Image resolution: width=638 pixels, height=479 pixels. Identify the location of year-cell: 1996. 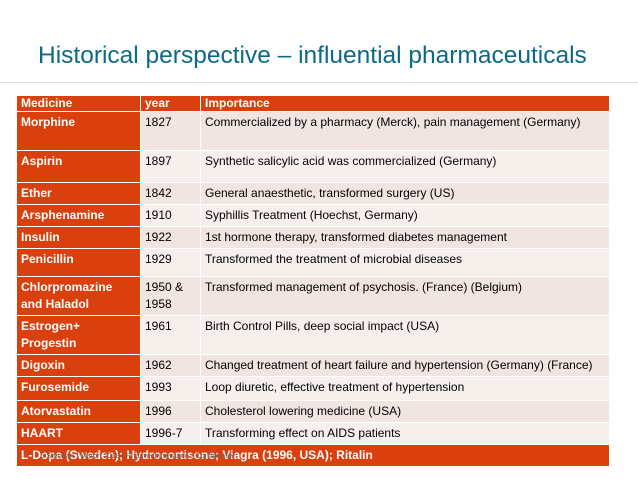
(170, 411).